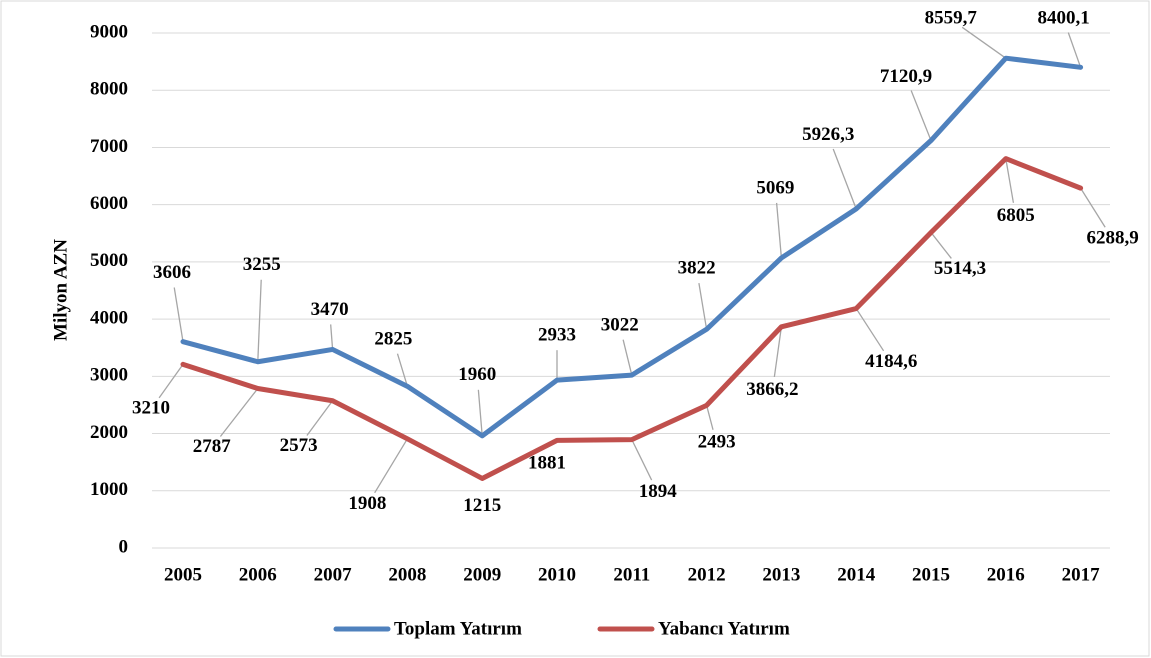  What do you see at coordinates (109, 260) in the screenshot?
I see `y-tick-label: 5000` at bounding box center [109, 260].